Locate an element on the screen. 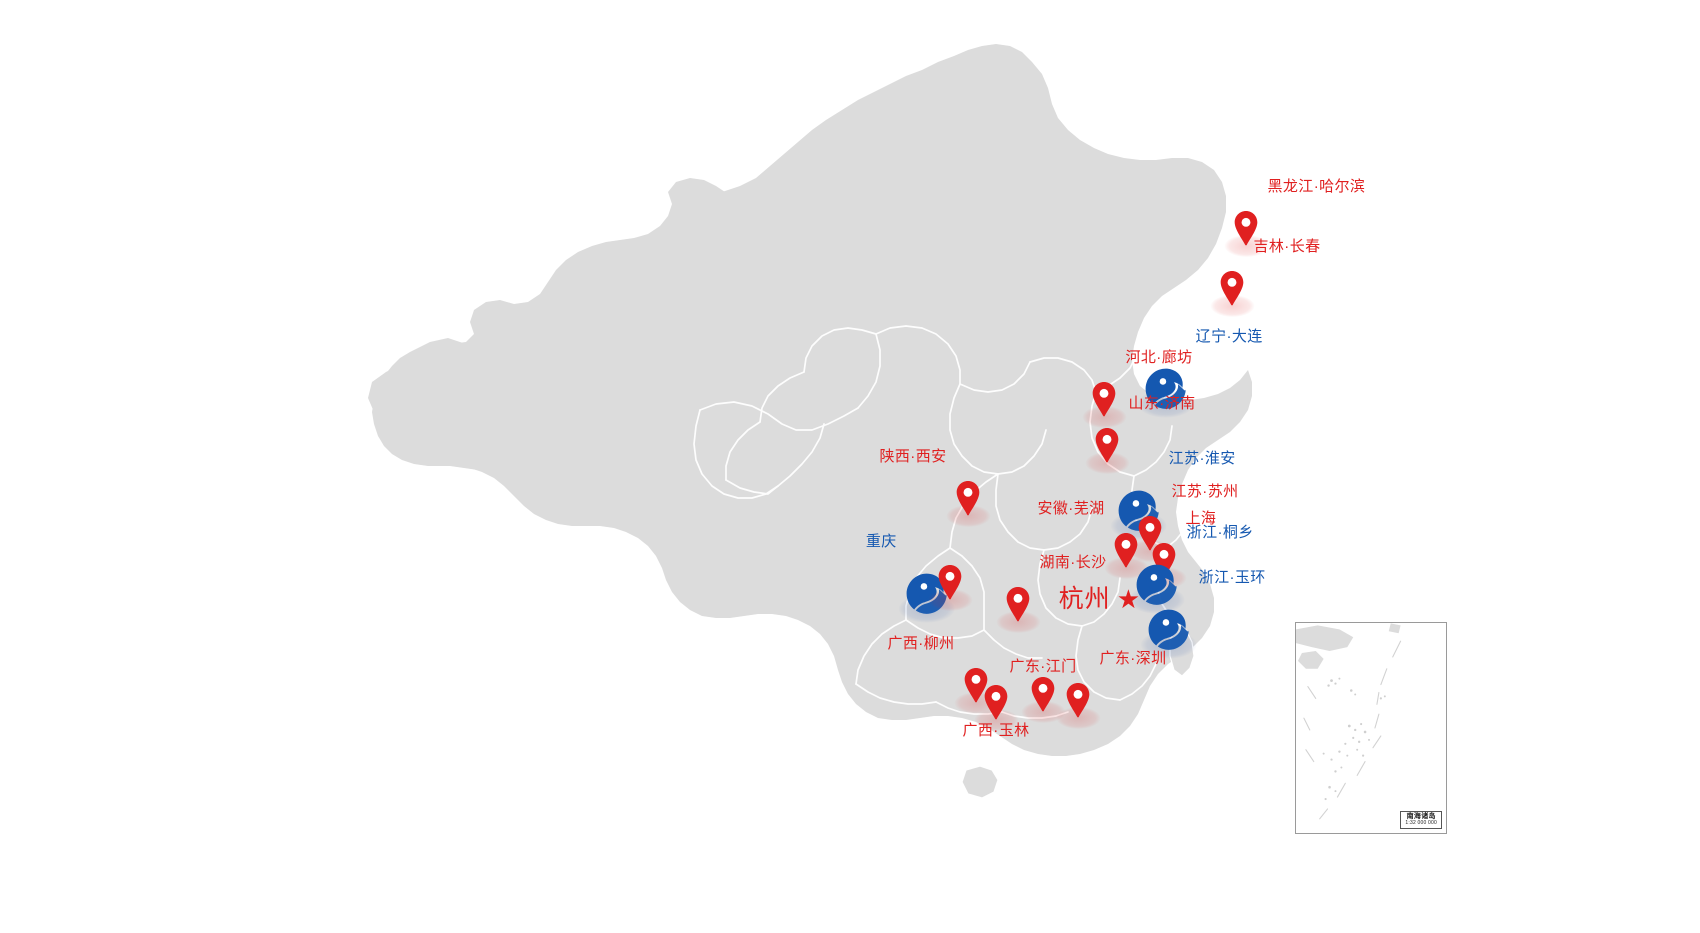  inset-title: 南海诸岛 is located at coordinates (1421, 817).